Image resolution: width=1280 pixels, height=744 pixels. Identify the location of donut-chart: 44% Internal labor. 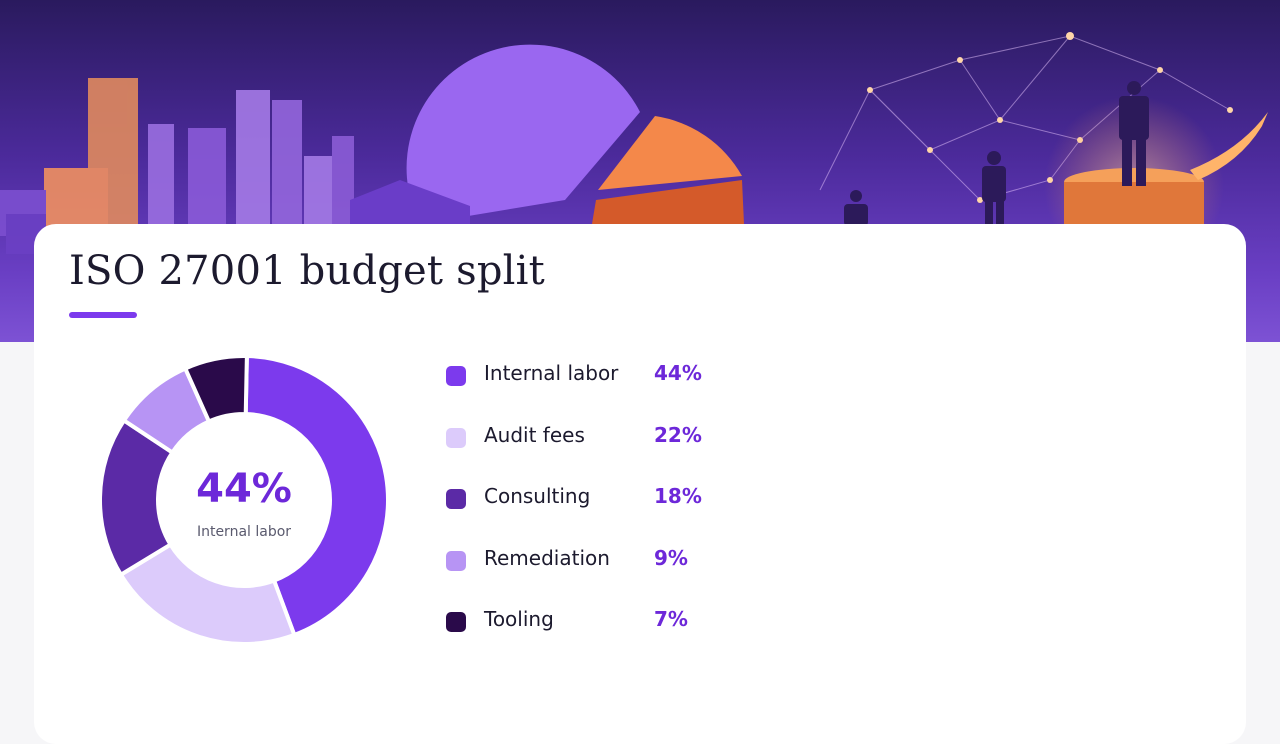
(244, 499).